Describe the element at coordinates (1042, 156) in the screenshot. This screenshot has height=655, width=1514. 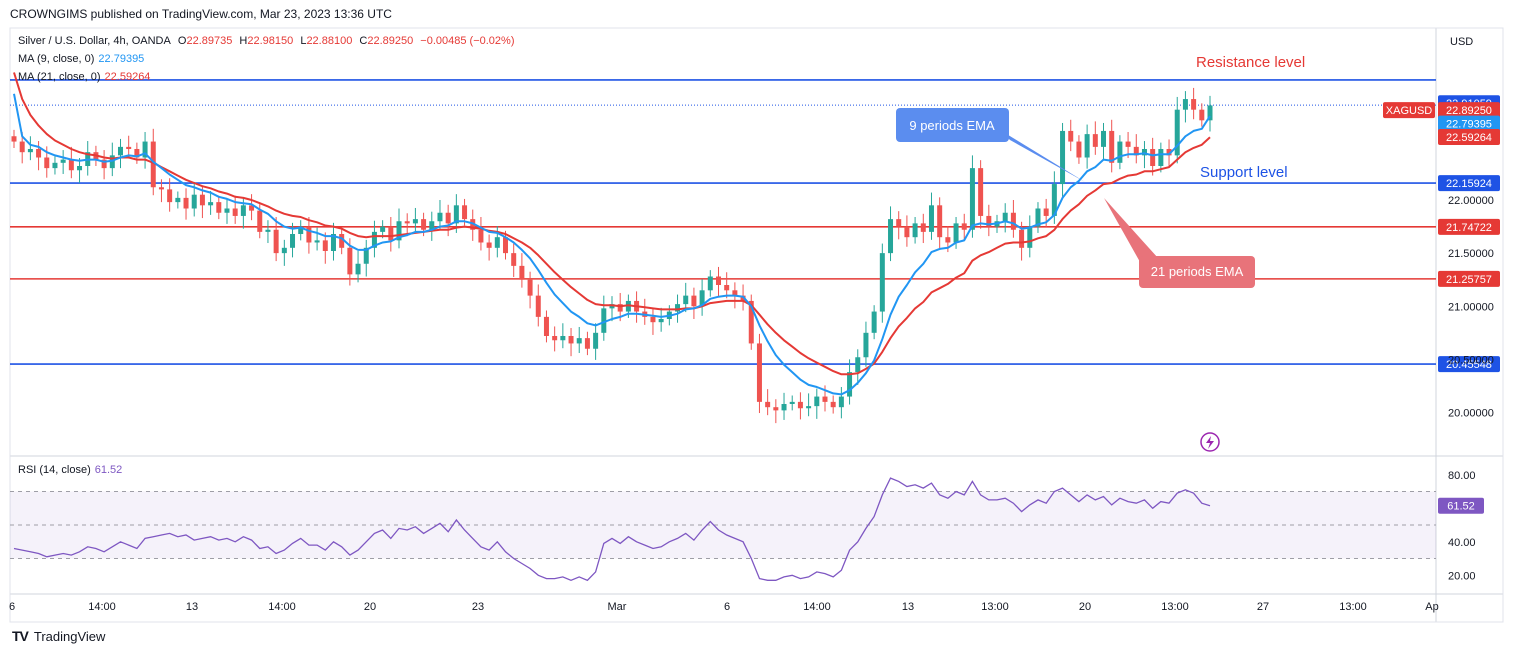
I see `ema9-callout-pointer` at that location.